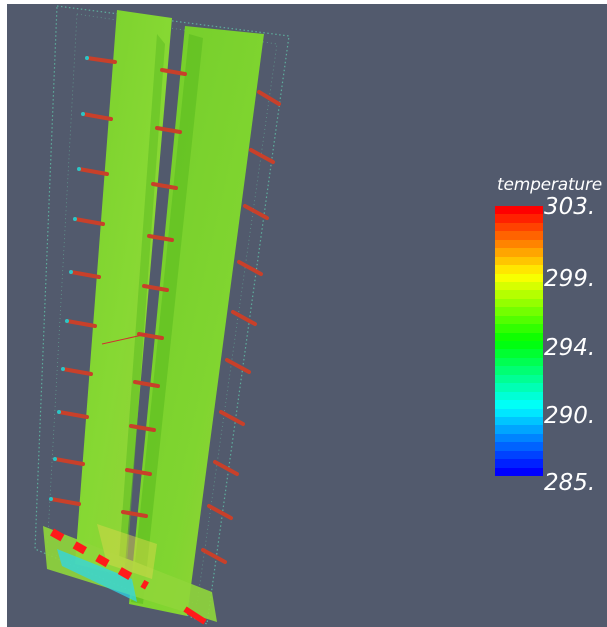 The height and width of the screenshot is (627, 607). Describe the element at coordinates (570, 483) in the screenshot. I see `tick-label-285: 285.` at that location.